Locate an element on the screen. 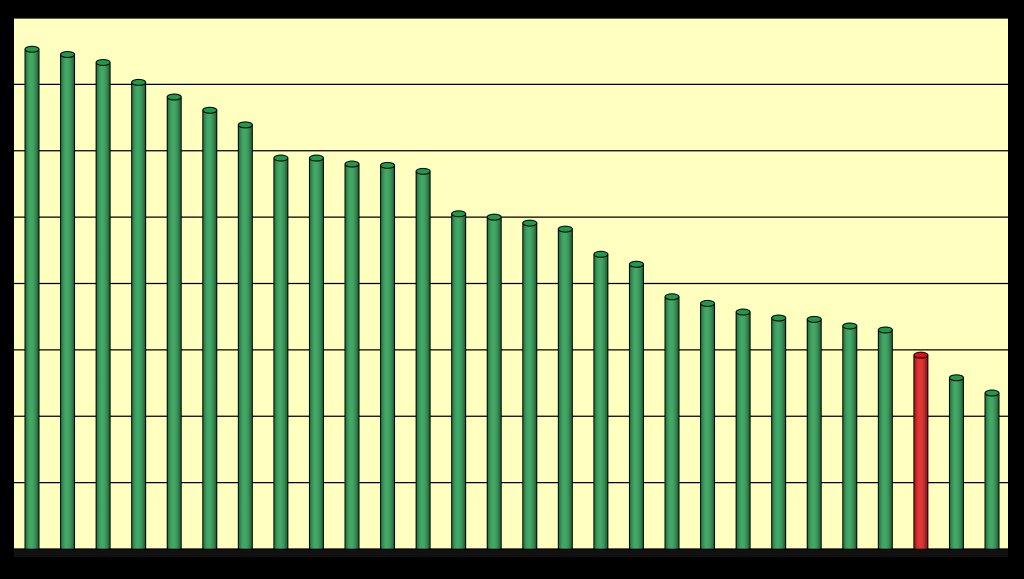  floor is located at coordinates (511, 553).